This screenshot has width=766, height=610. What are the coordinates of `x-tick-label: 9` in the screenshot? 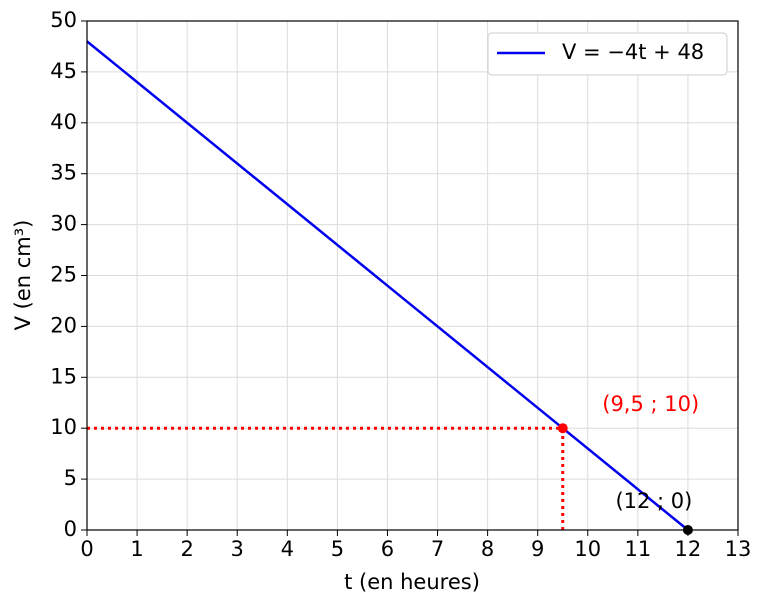 It's located at (537, 549).